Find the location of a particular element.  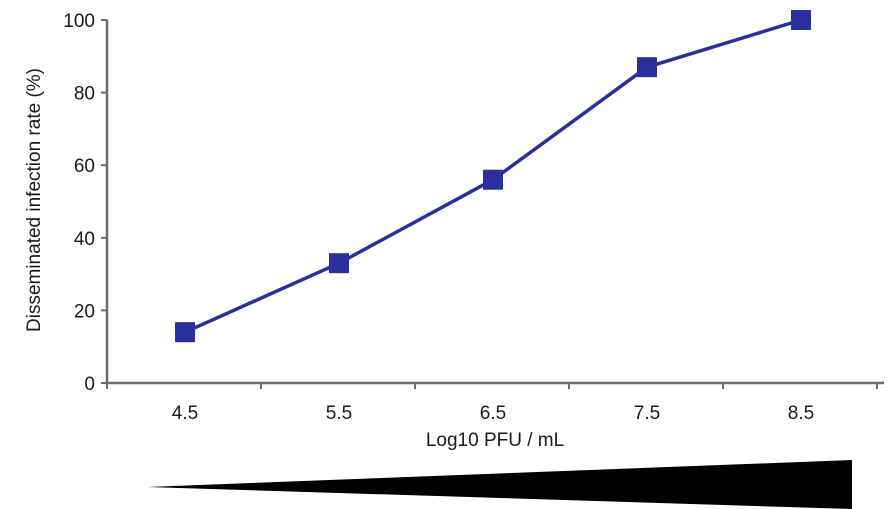

y-tick-label: 60 is located at coordinates (84, 166).